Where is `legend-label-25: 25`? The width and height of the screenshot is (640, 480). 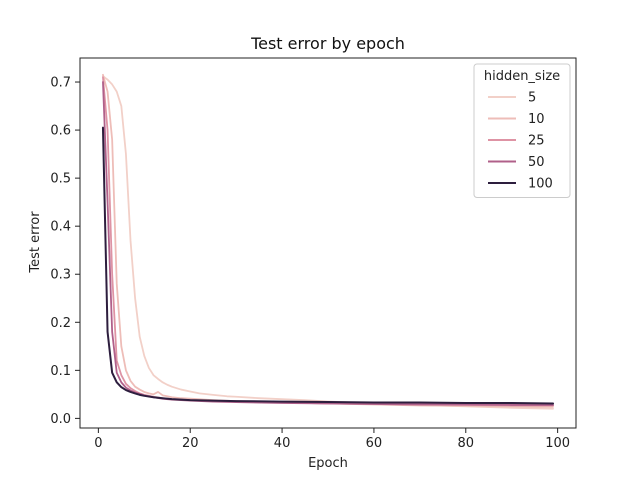
legend-label-25: 25 is located at coordinates (536, 141).